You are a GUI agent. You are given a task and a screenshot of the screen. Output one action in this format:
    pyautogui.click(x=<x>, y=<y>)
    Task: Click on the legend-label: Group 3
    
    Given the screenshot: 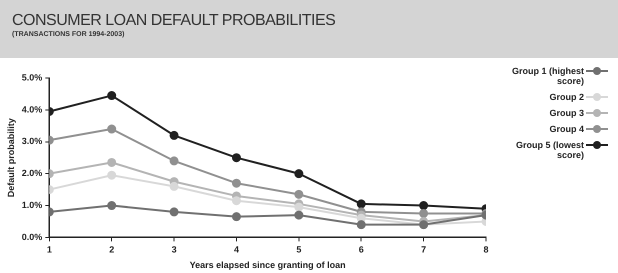 What is the action you would take?
    pyautogui.click(x=566, y=113)
    